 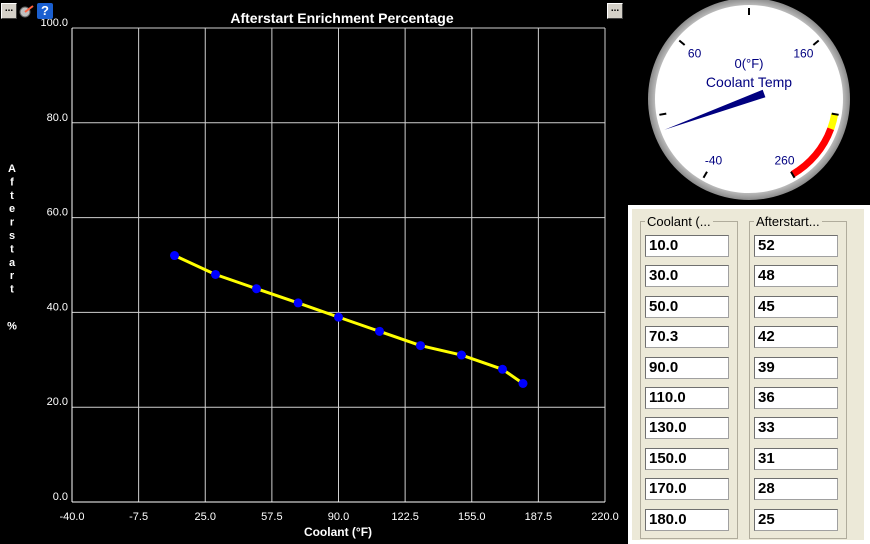 I want to click on afterstart-cell: 25, so click(x=796, y=519).